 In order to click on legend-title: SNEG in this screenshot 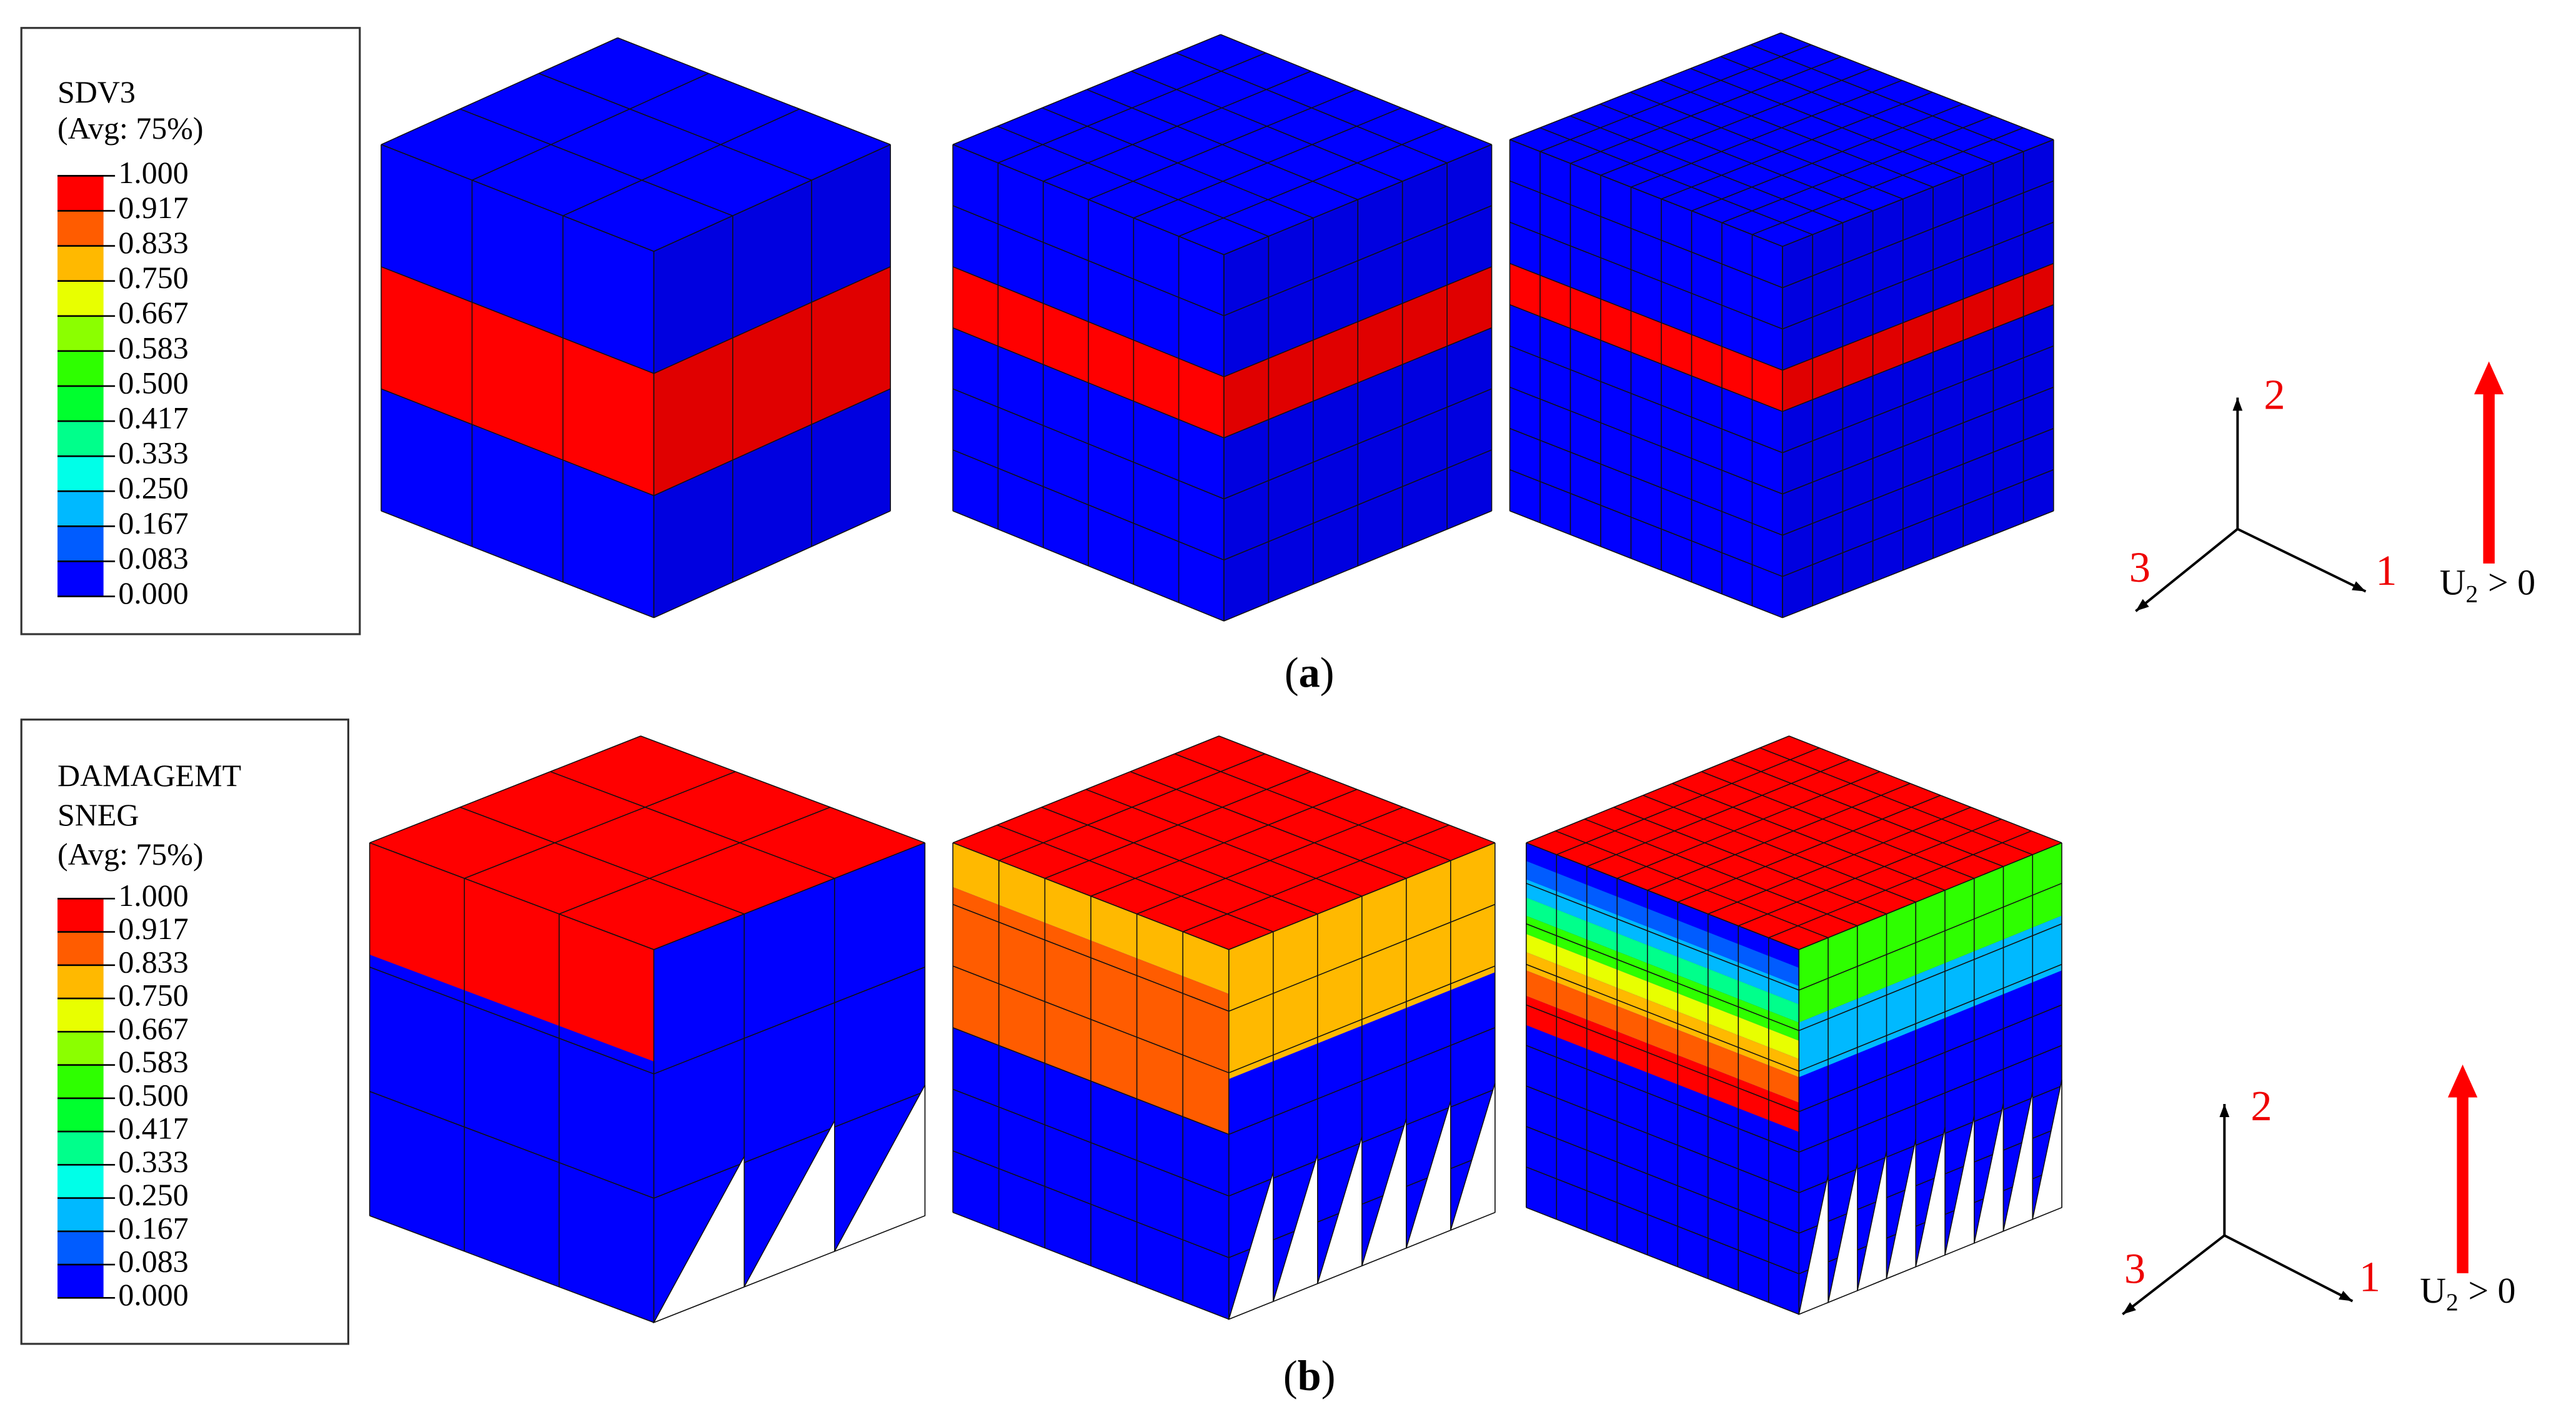, I will do `click(98, 814)`.